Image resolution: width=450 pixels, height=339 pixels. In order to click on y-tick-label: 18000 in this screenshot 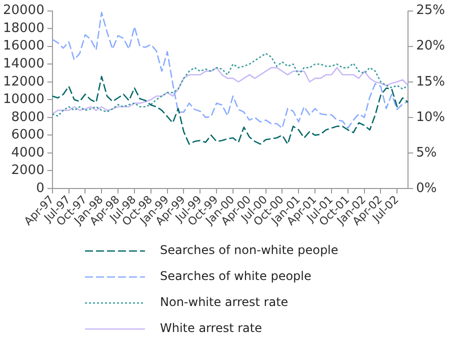, I will do `click(23, 28)`.